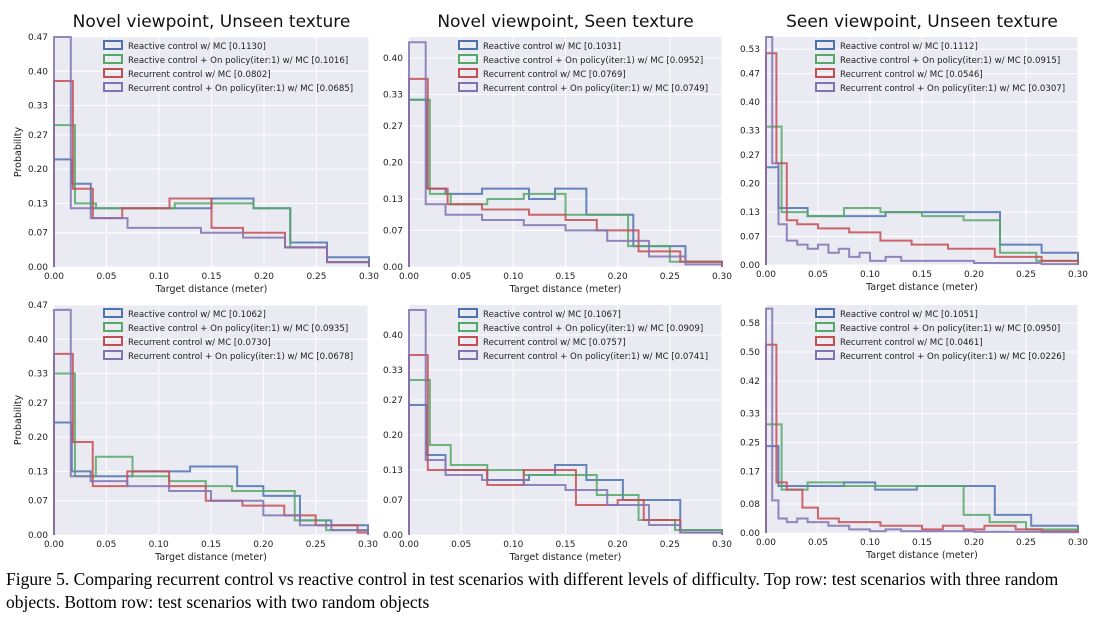  What do you see at coordinates (911, 75) in the screenshot?
I see `legend-entry: Recurrent control w/ MC [0.0546]` at bounding box center [911, 75].